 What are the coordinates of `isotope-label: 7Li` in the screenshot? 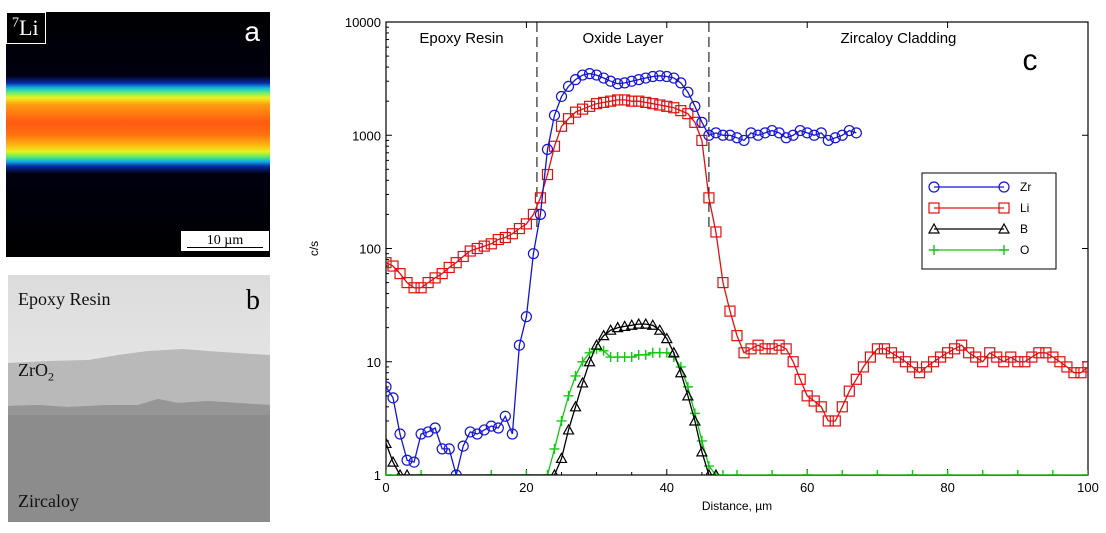 It's located at (26, 28).